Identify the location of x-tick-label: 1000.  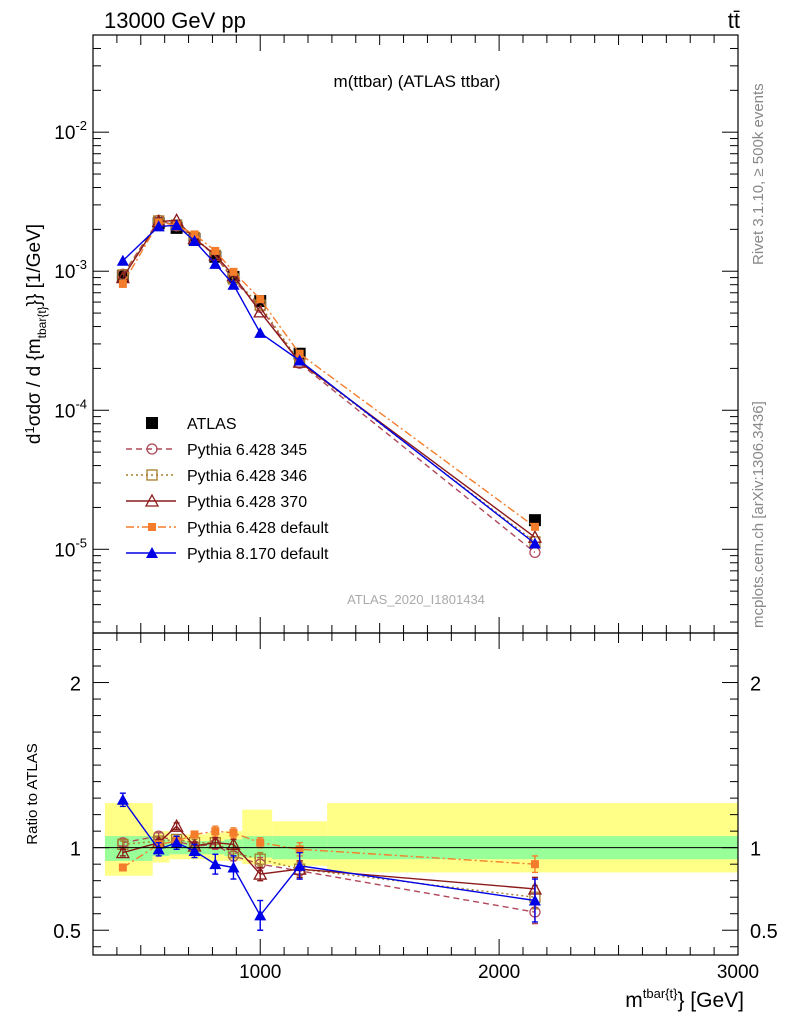
(260, 972).